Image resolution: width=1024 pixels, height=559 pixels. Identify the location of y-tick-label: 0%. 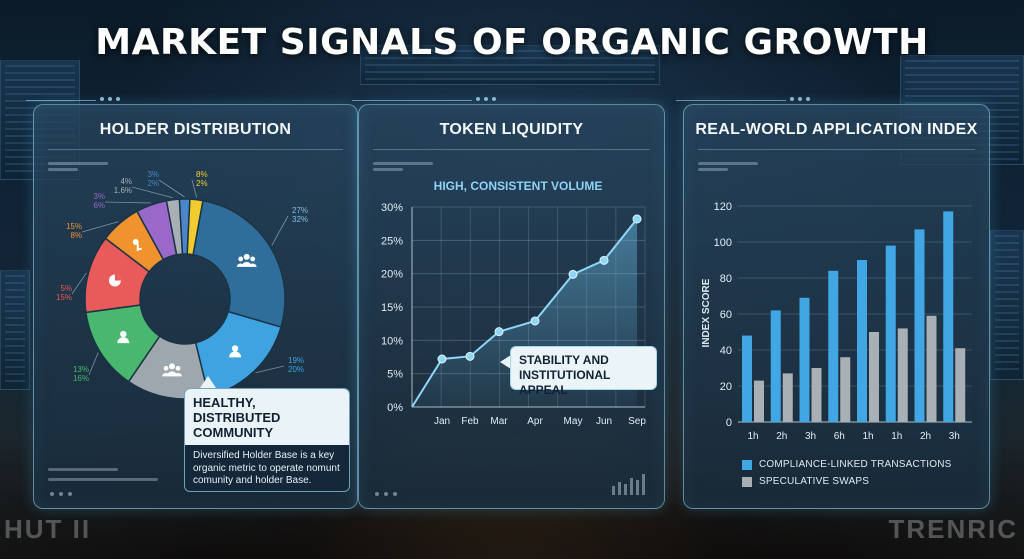
(395, 408).